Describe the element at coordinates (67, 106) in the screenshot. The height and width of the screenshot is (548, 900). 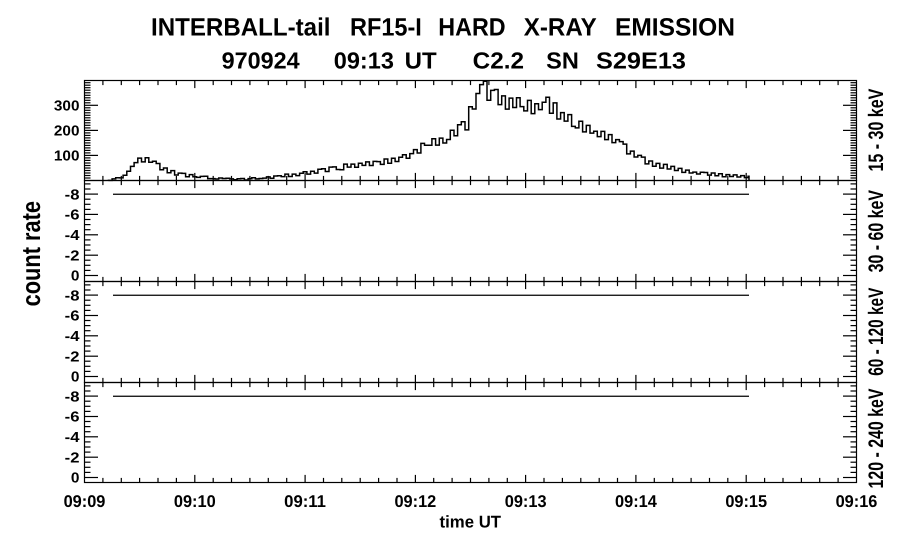
I see `svg-text: 300` at that location.